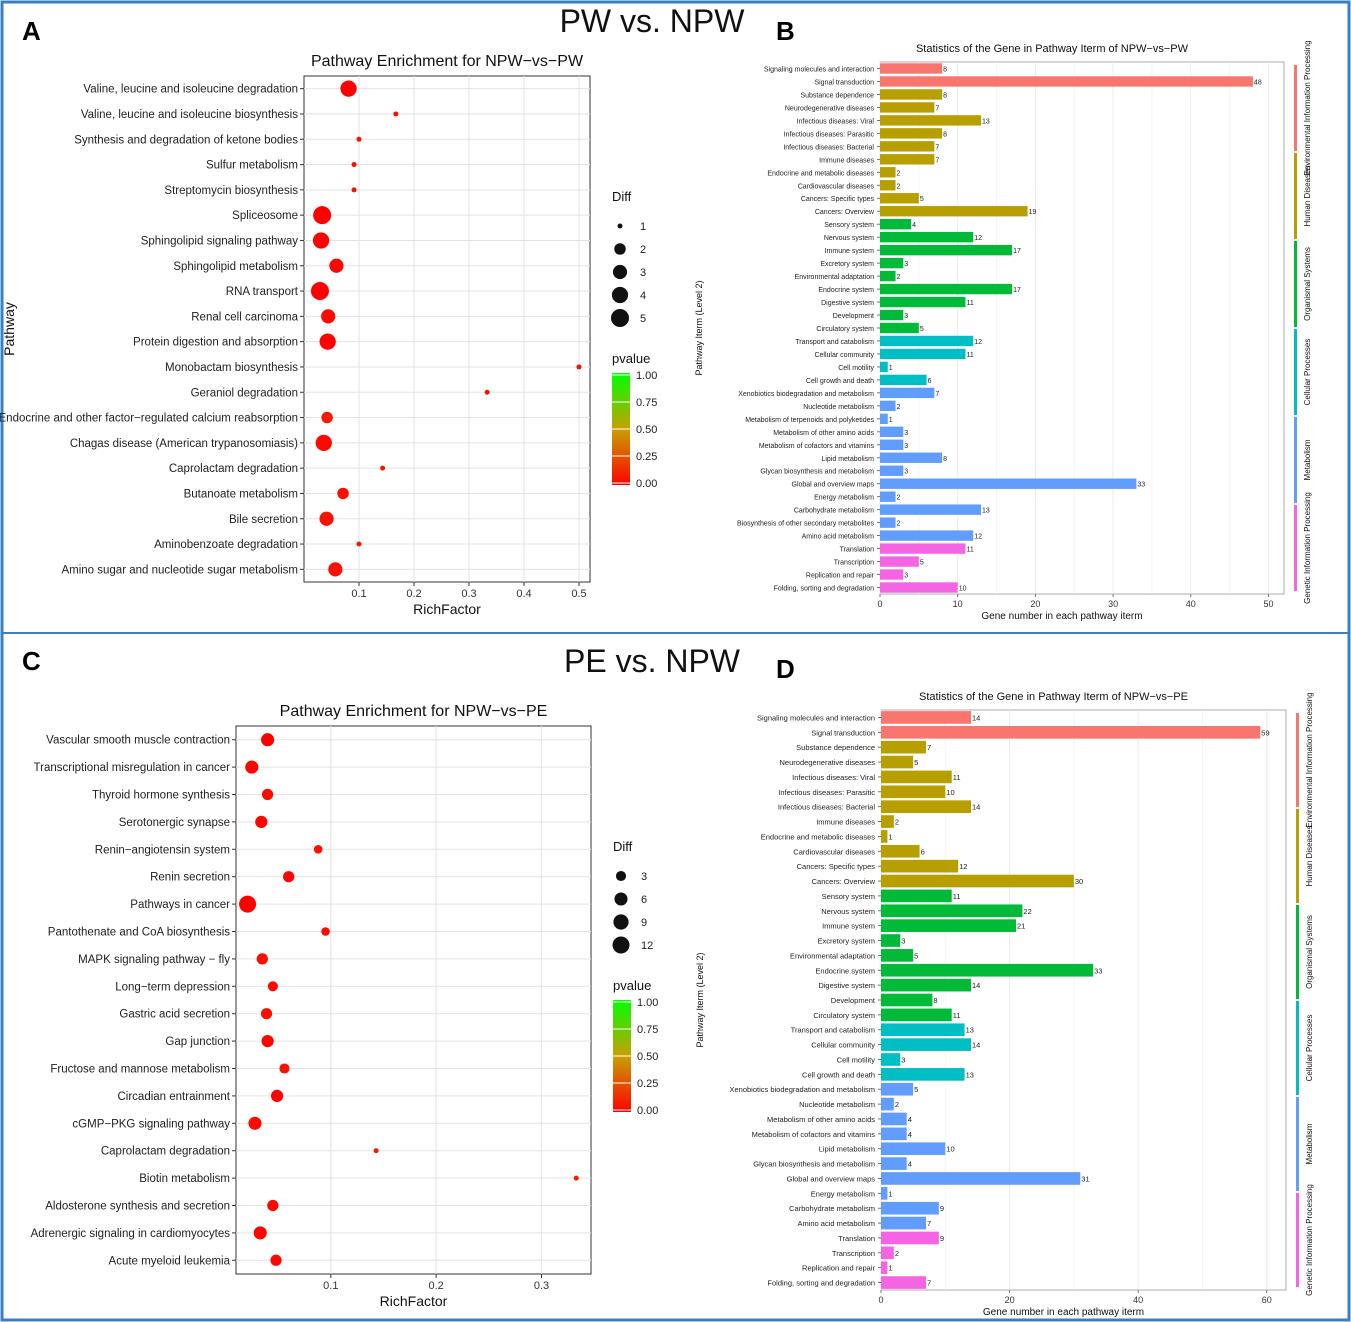  I want to click on bar-value-label: 17, so click(1017, 290).